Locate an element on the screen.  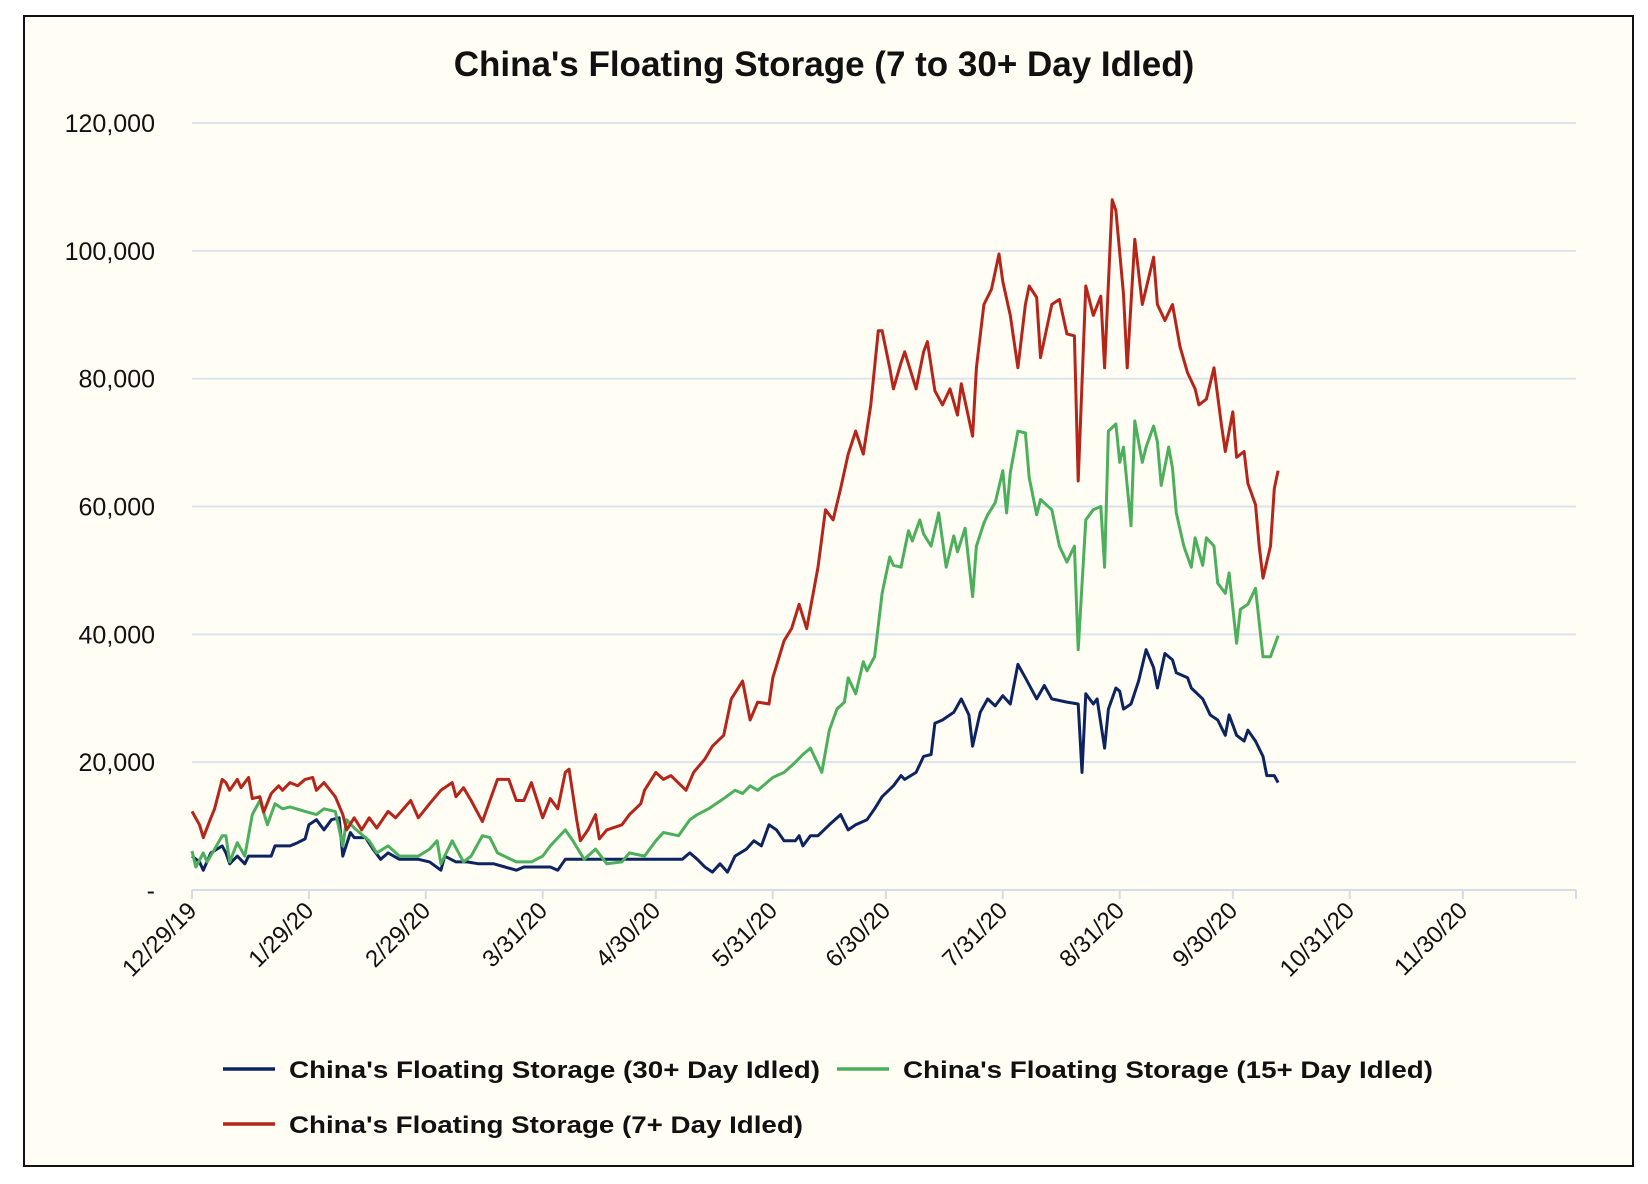
y-tick-label: 120,000 is located at coordinates (110, 124).